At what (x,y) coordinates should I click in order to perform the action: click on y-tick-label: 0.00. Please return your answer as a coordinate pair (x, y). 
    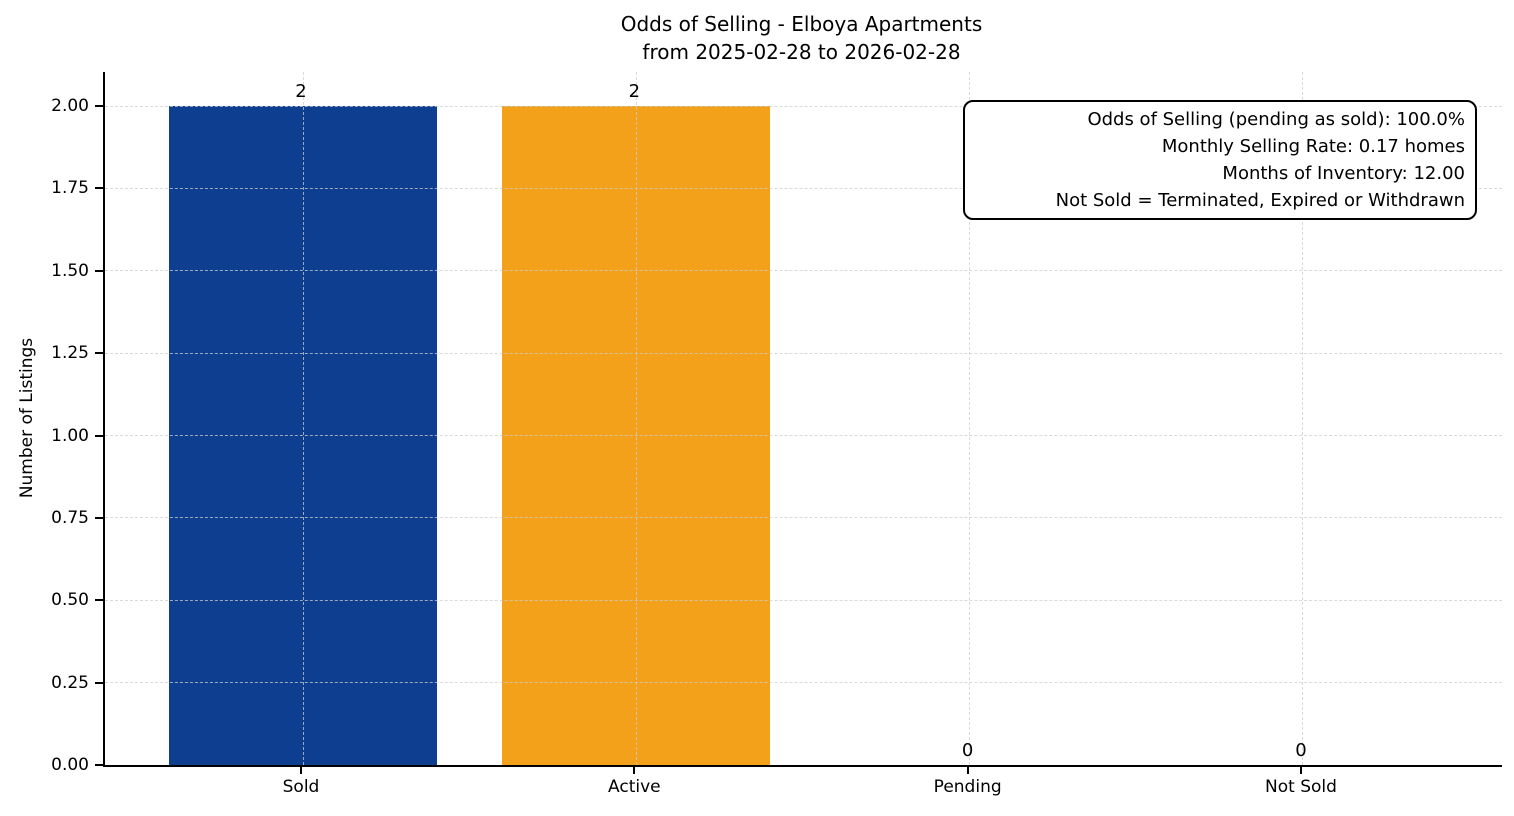
    Looking at the image, I should click on (70, 765).